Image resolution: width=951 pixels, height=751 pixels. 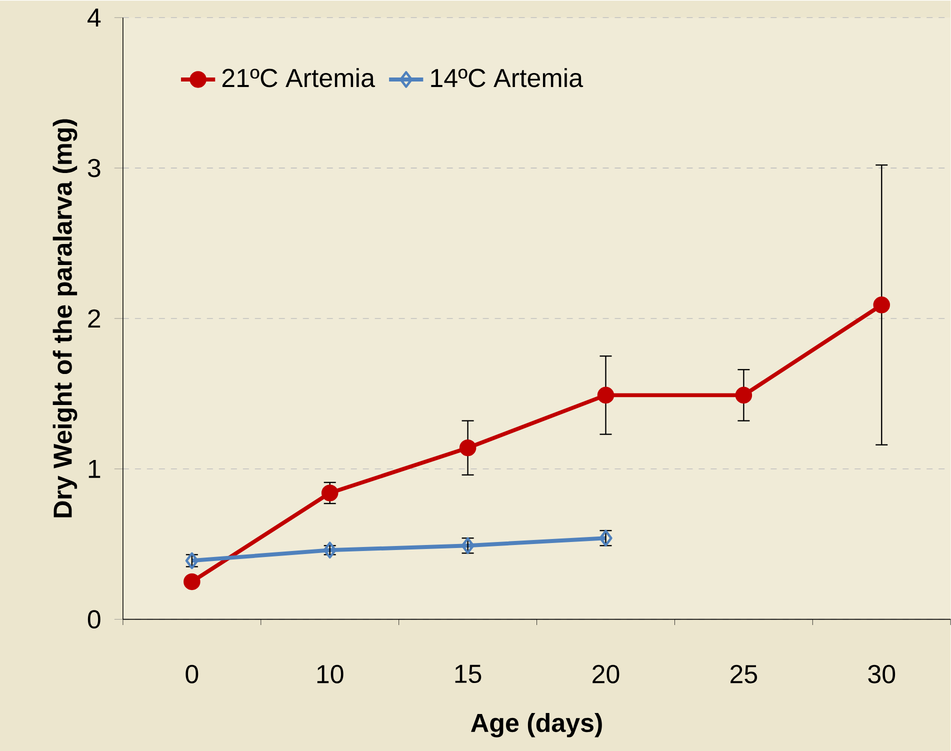 I want to click on x-axis-title: Age (days), so click(x=536, y=725).